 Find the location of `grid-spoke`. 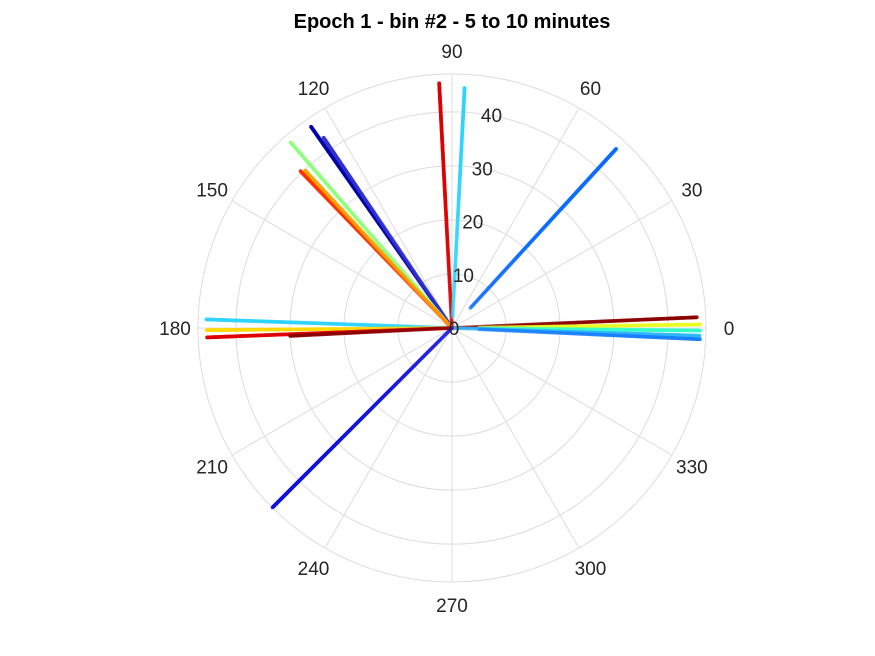

grid-spoke is located at coordinates (388, 438).